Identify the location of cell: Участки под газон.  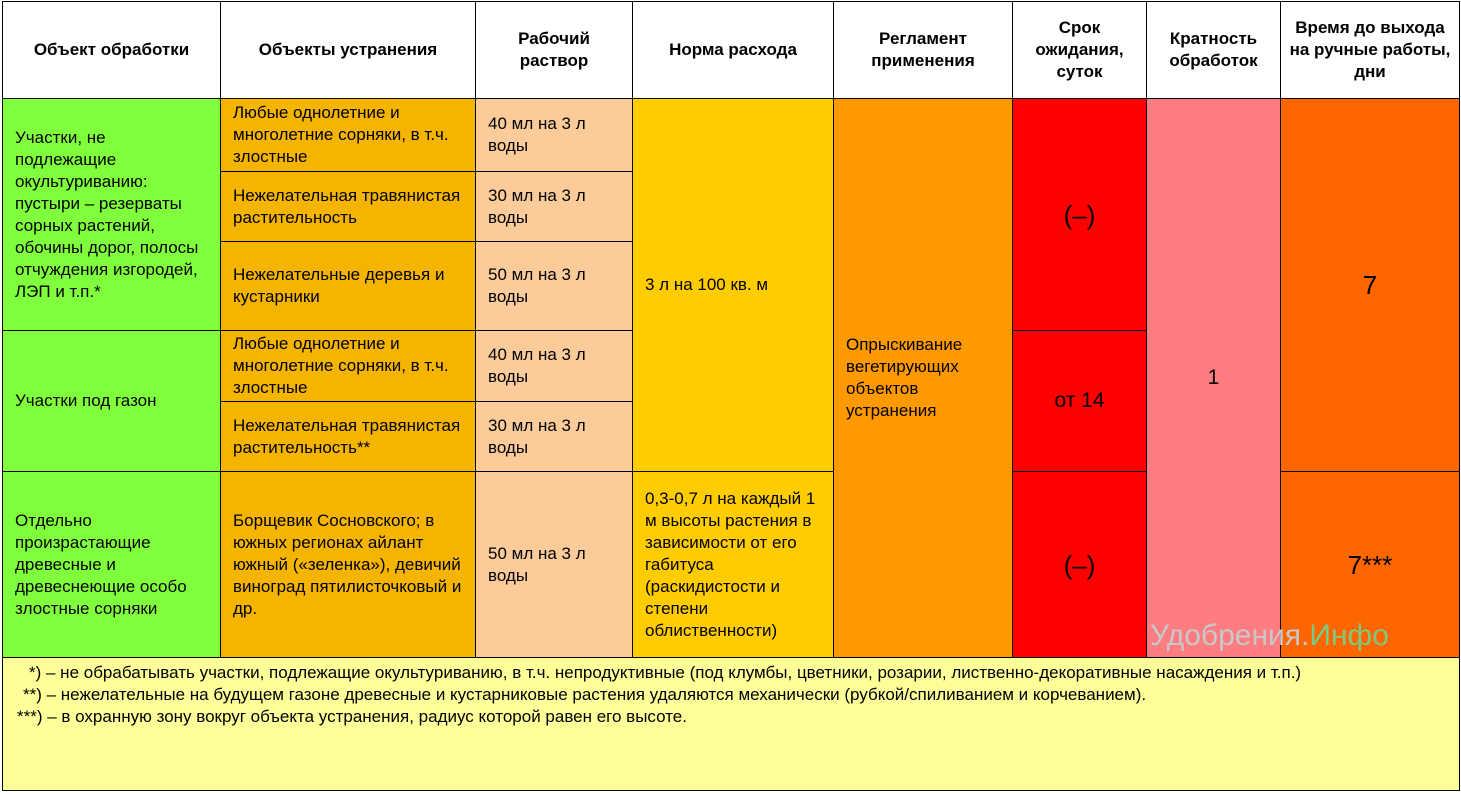
(111, 401).